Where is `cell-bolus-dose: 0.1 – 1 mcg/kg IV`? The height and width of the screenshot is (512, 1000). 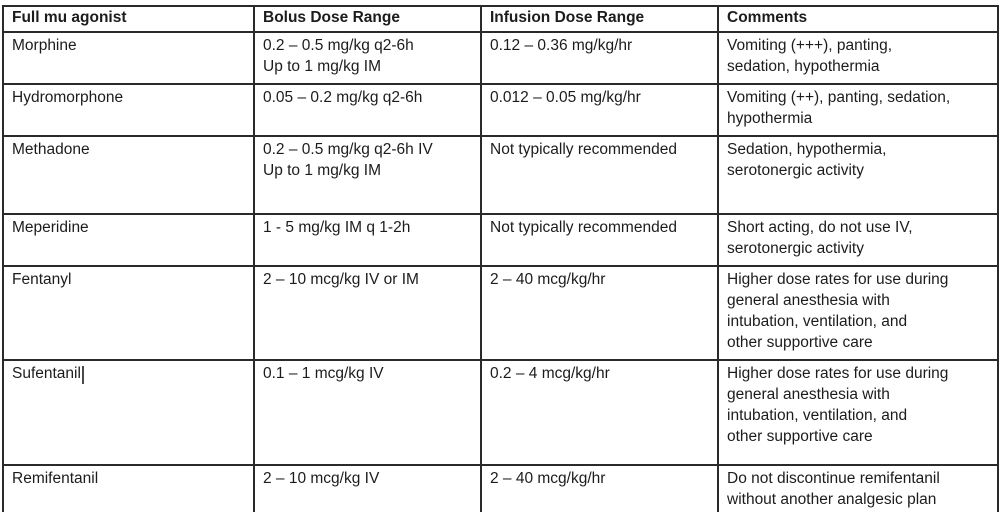
cell-bolus-dose: 0.1 – 1 mcg/kg IV is located at coordinates (367, 412).